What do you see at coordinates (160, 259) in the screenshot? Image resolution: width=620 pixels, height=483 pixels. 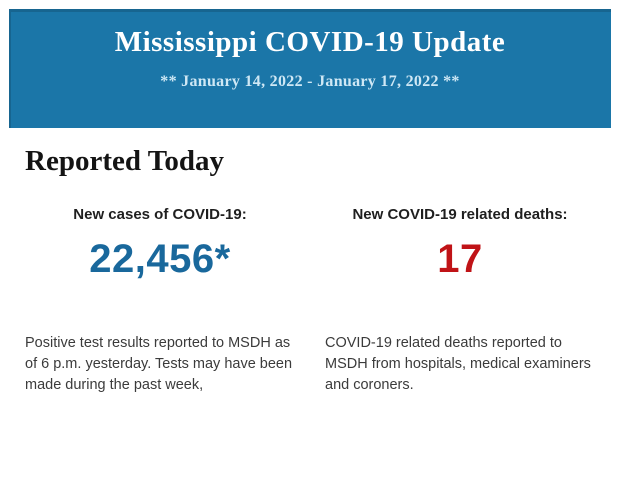 I see `new-cases-value: 22,456*` at bounding box center [160, 259].